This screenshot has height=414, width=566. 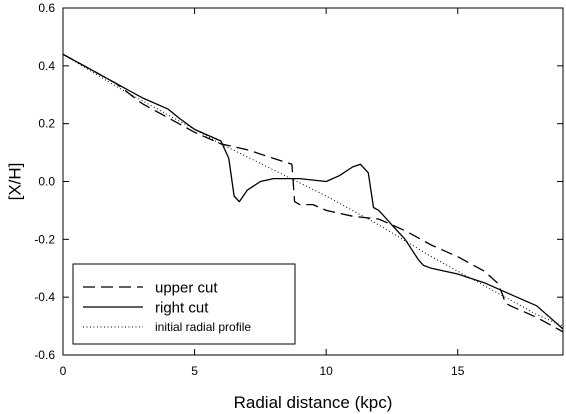 I want to click on legend-label-upper-cut: upper cut, so click(x=186, y=287).